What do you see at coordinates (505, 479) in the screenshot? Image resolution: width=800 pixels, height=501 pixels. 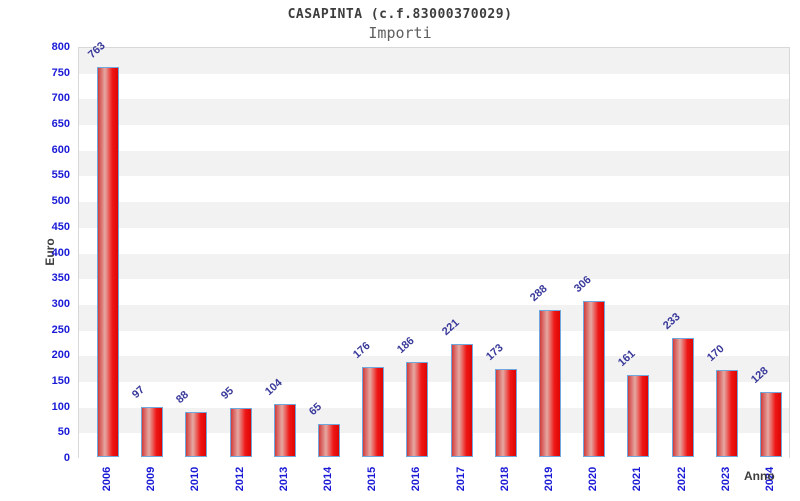 I see `x-tick-label: 2018` at bounding box center [505, 479].